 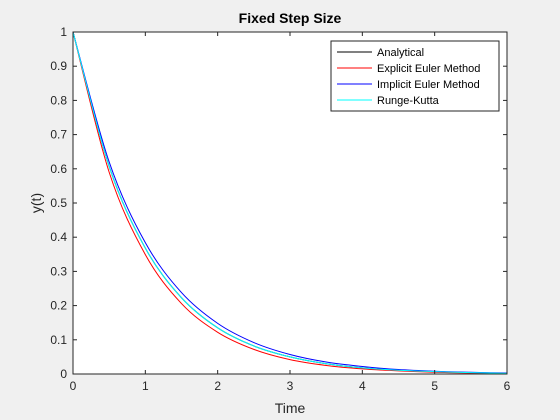 I want to click on x-tick-label: 2, so click(x=217, y=386).